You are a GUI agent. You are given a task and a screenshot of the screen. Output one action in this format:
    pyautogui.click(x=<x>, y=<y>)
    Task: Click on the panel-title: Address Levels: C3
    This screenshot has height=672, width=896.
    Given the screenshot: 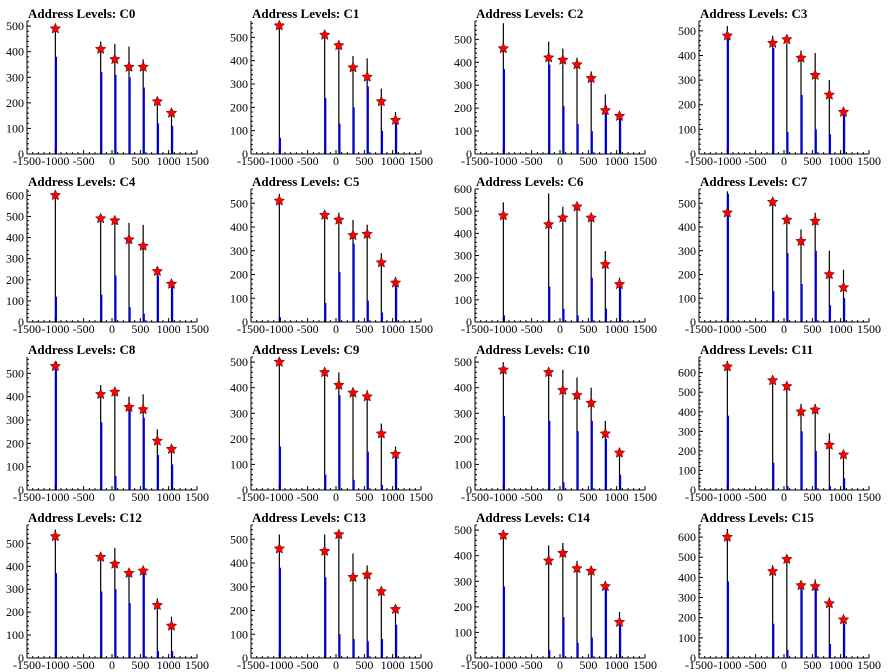 What is the action you would take?
    pyautogui.click(x=754, y=13)
    